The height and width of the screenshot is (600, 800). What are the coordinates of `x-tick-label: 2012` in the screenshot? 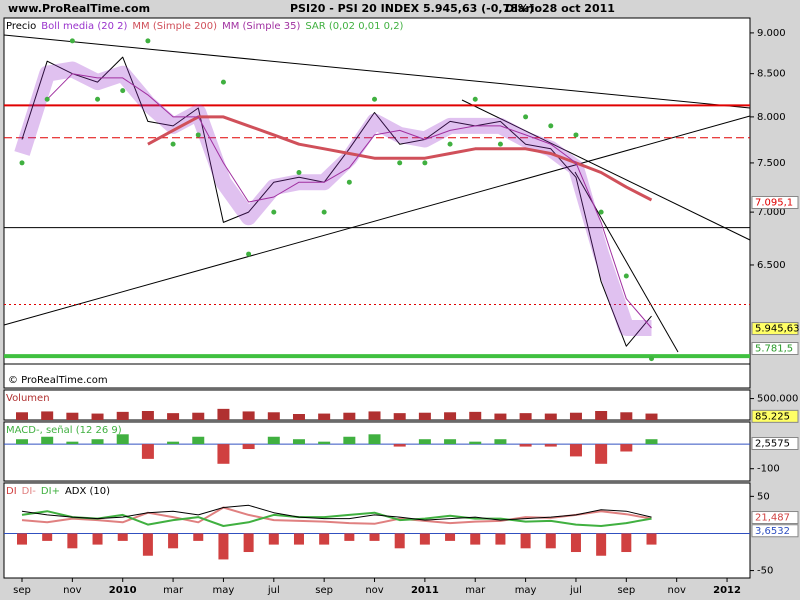 It's located at (727, 590).